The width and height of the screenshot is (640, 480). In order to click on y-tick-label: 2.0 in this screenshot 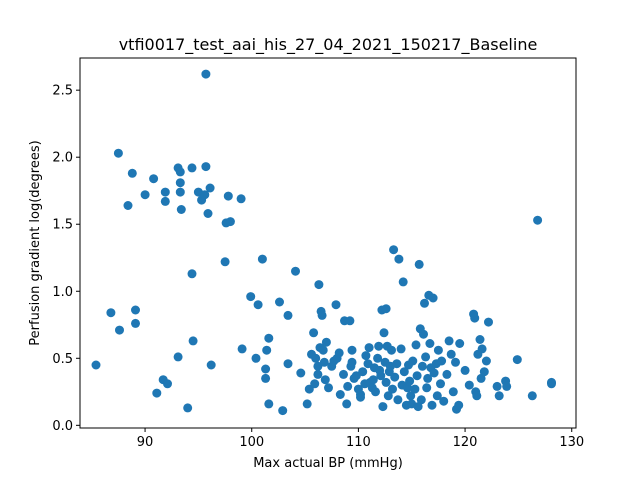, I will do `click(62, 158)`.